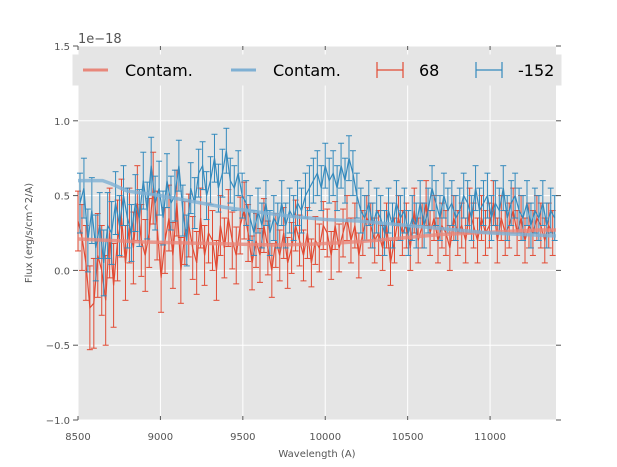  What do you see at coordinates (390, 70) in the screenshot?
I see `legend-errorbar-icon-red` at bounding box center [390, 70].